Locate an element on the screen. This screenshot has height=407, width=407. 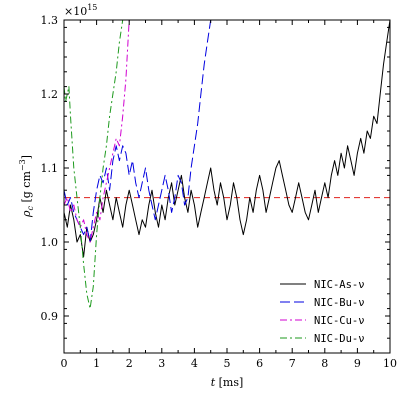
x-tick-label: 0 is located at coordinates (64, 363).